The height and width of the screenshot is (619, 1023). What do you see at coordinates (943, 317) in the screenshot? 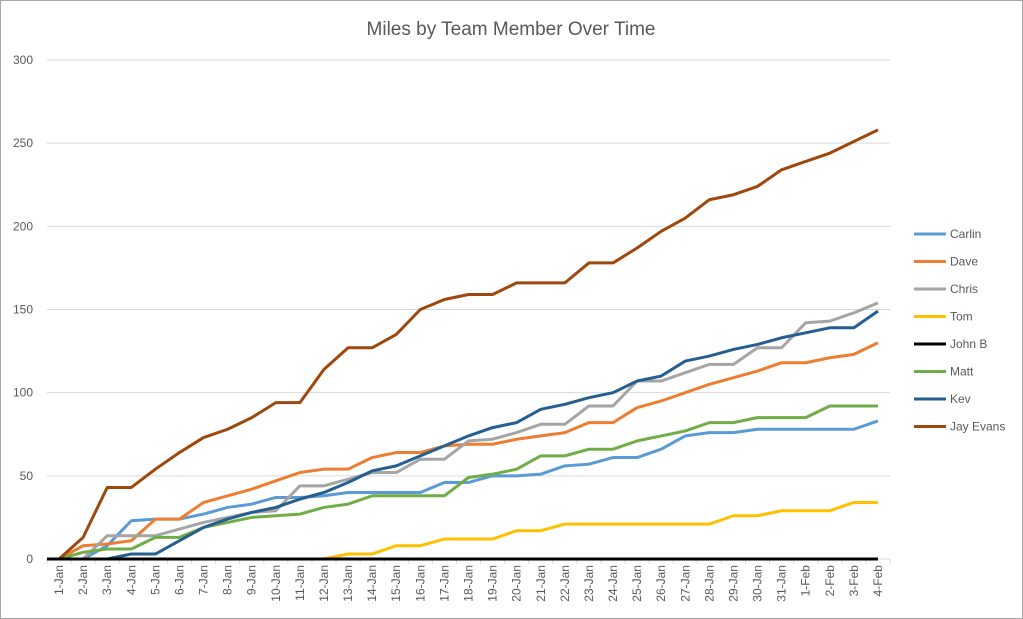
I see `legend-item: Tom` at bounding box center [943, 317].